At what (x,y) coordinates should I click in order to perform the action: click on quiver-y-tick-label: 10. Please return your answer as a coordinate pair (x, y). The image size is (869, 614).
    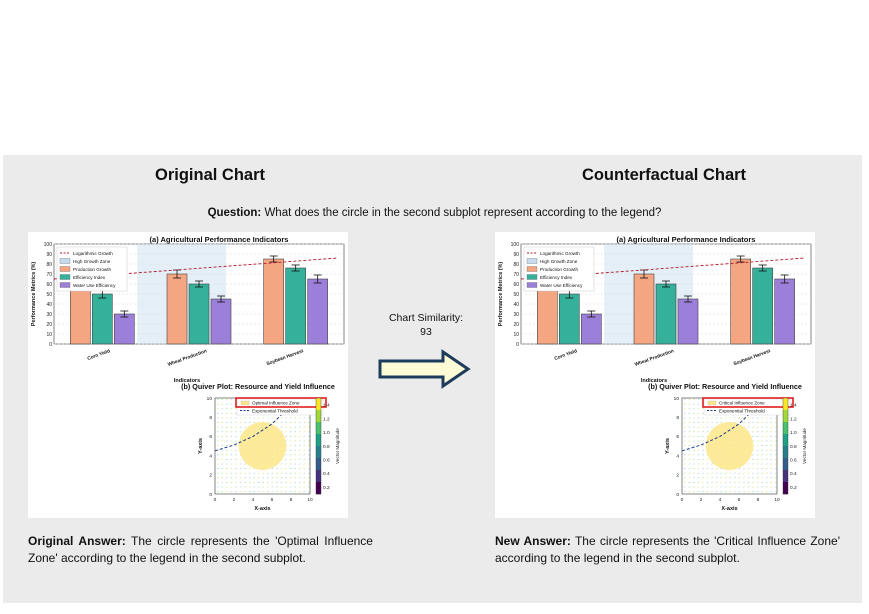
    Looking at the image, I should click on (677, 399).